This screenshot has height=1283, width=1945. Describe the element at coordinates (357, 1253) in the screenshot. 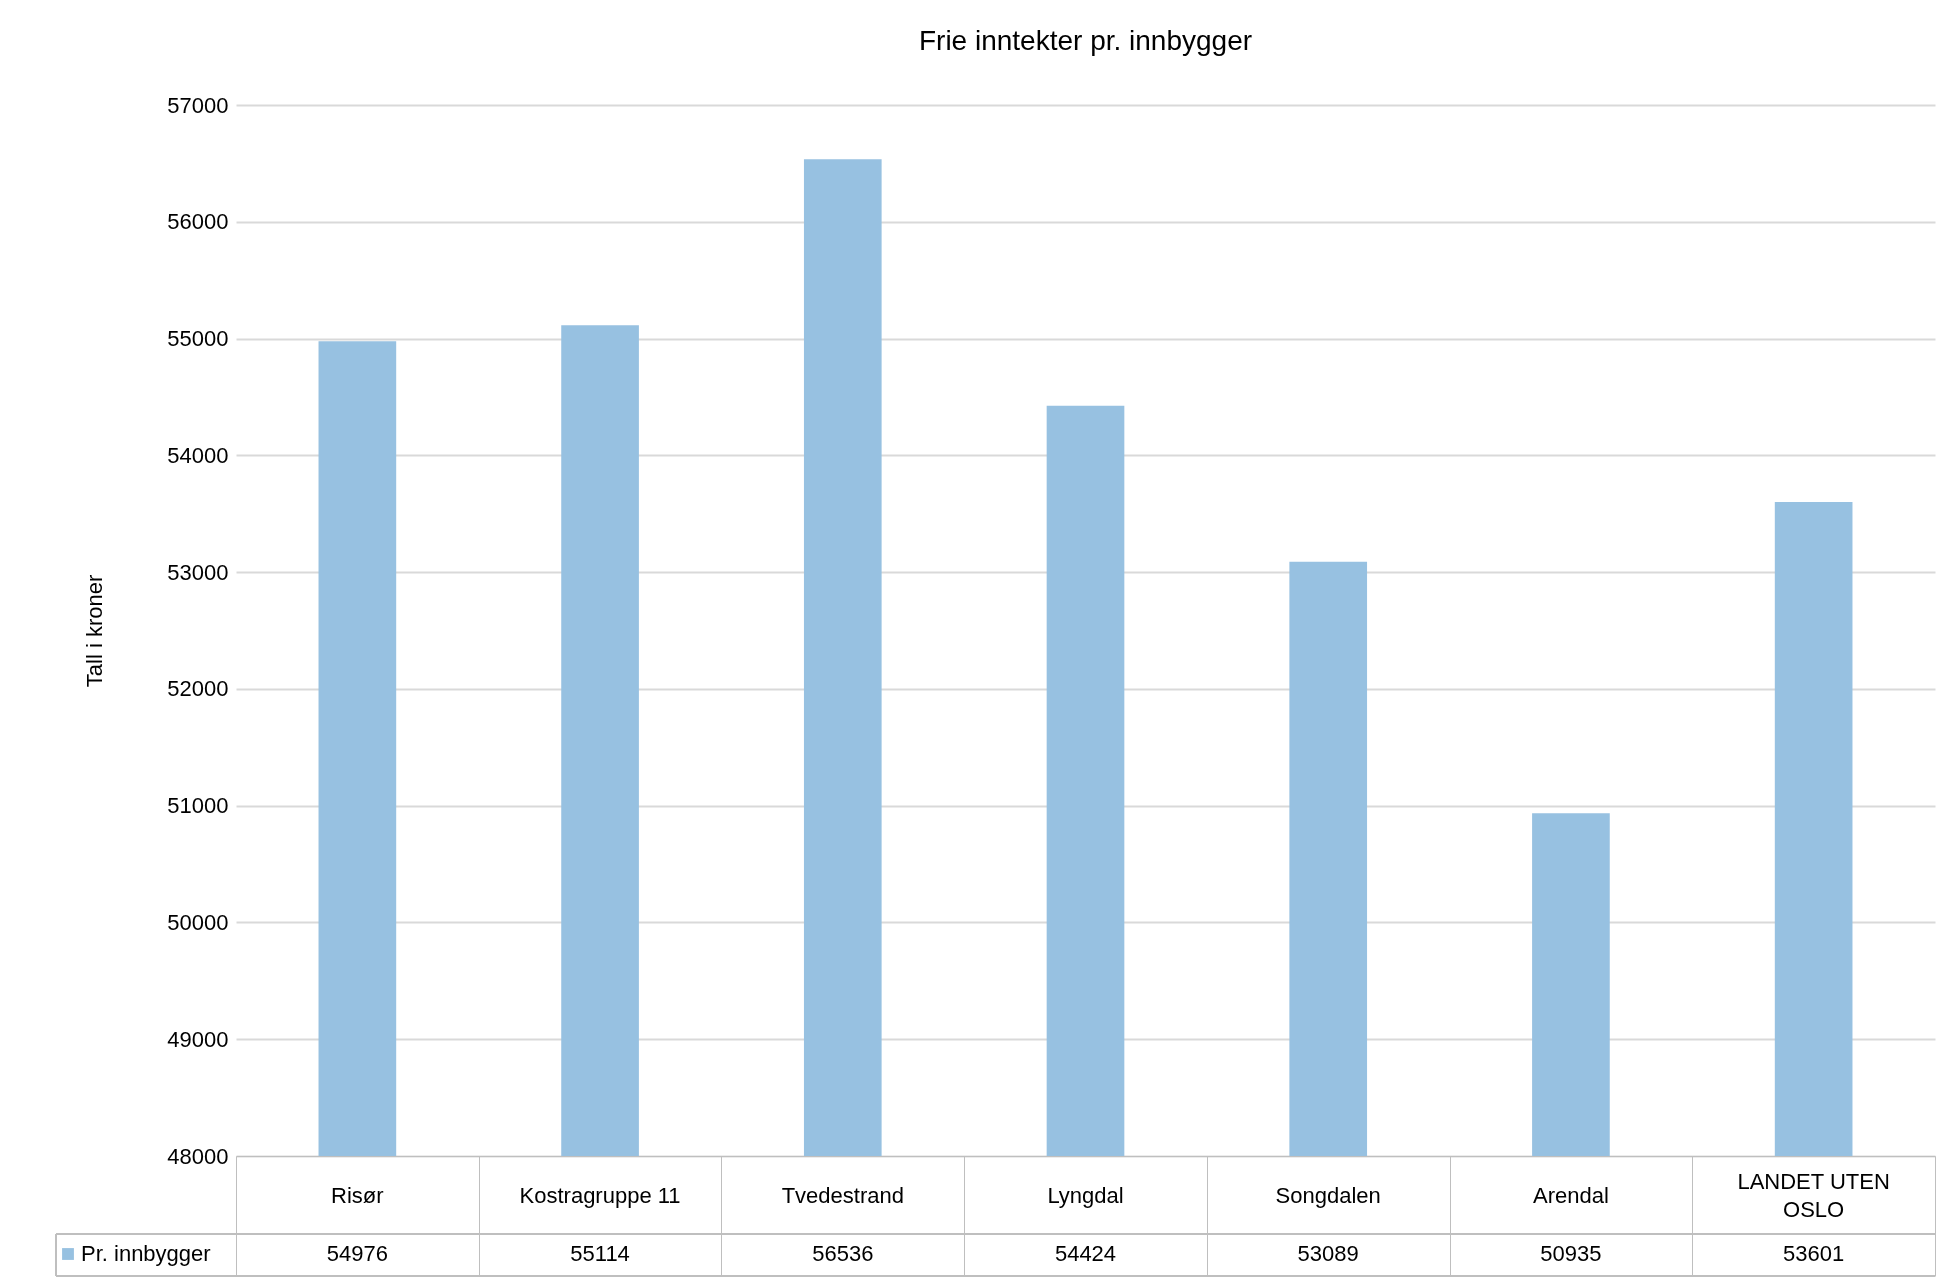

I see `data-label: 54976` at that location.